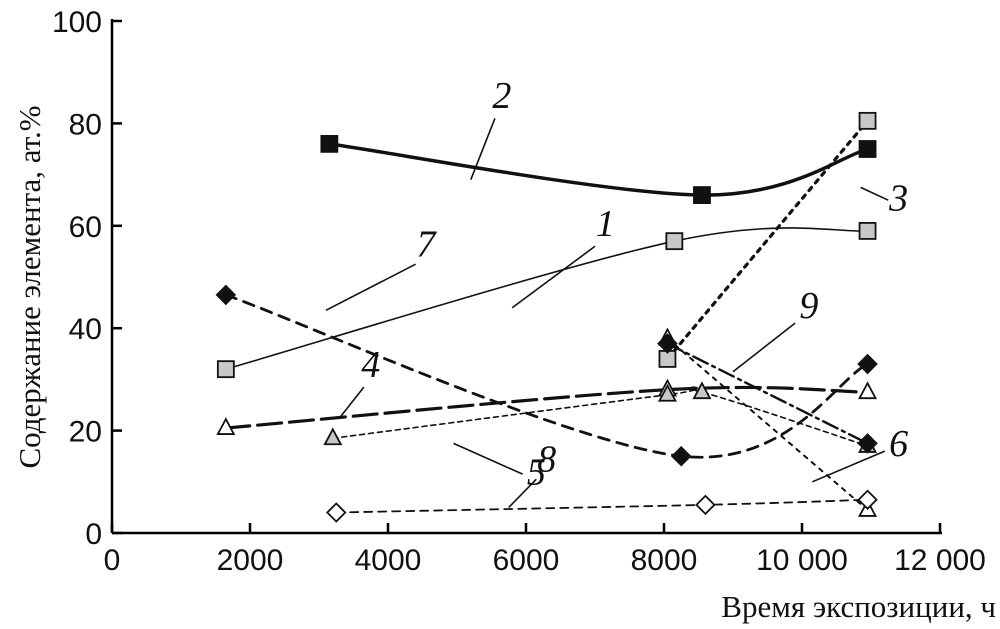 Image resolution: width=1000 pixels, height=629 pixels. What do you see at coordinates (250, 560) in the screenshot?
I see `x-tick-label: 2000` at bounding box center [250, 560].